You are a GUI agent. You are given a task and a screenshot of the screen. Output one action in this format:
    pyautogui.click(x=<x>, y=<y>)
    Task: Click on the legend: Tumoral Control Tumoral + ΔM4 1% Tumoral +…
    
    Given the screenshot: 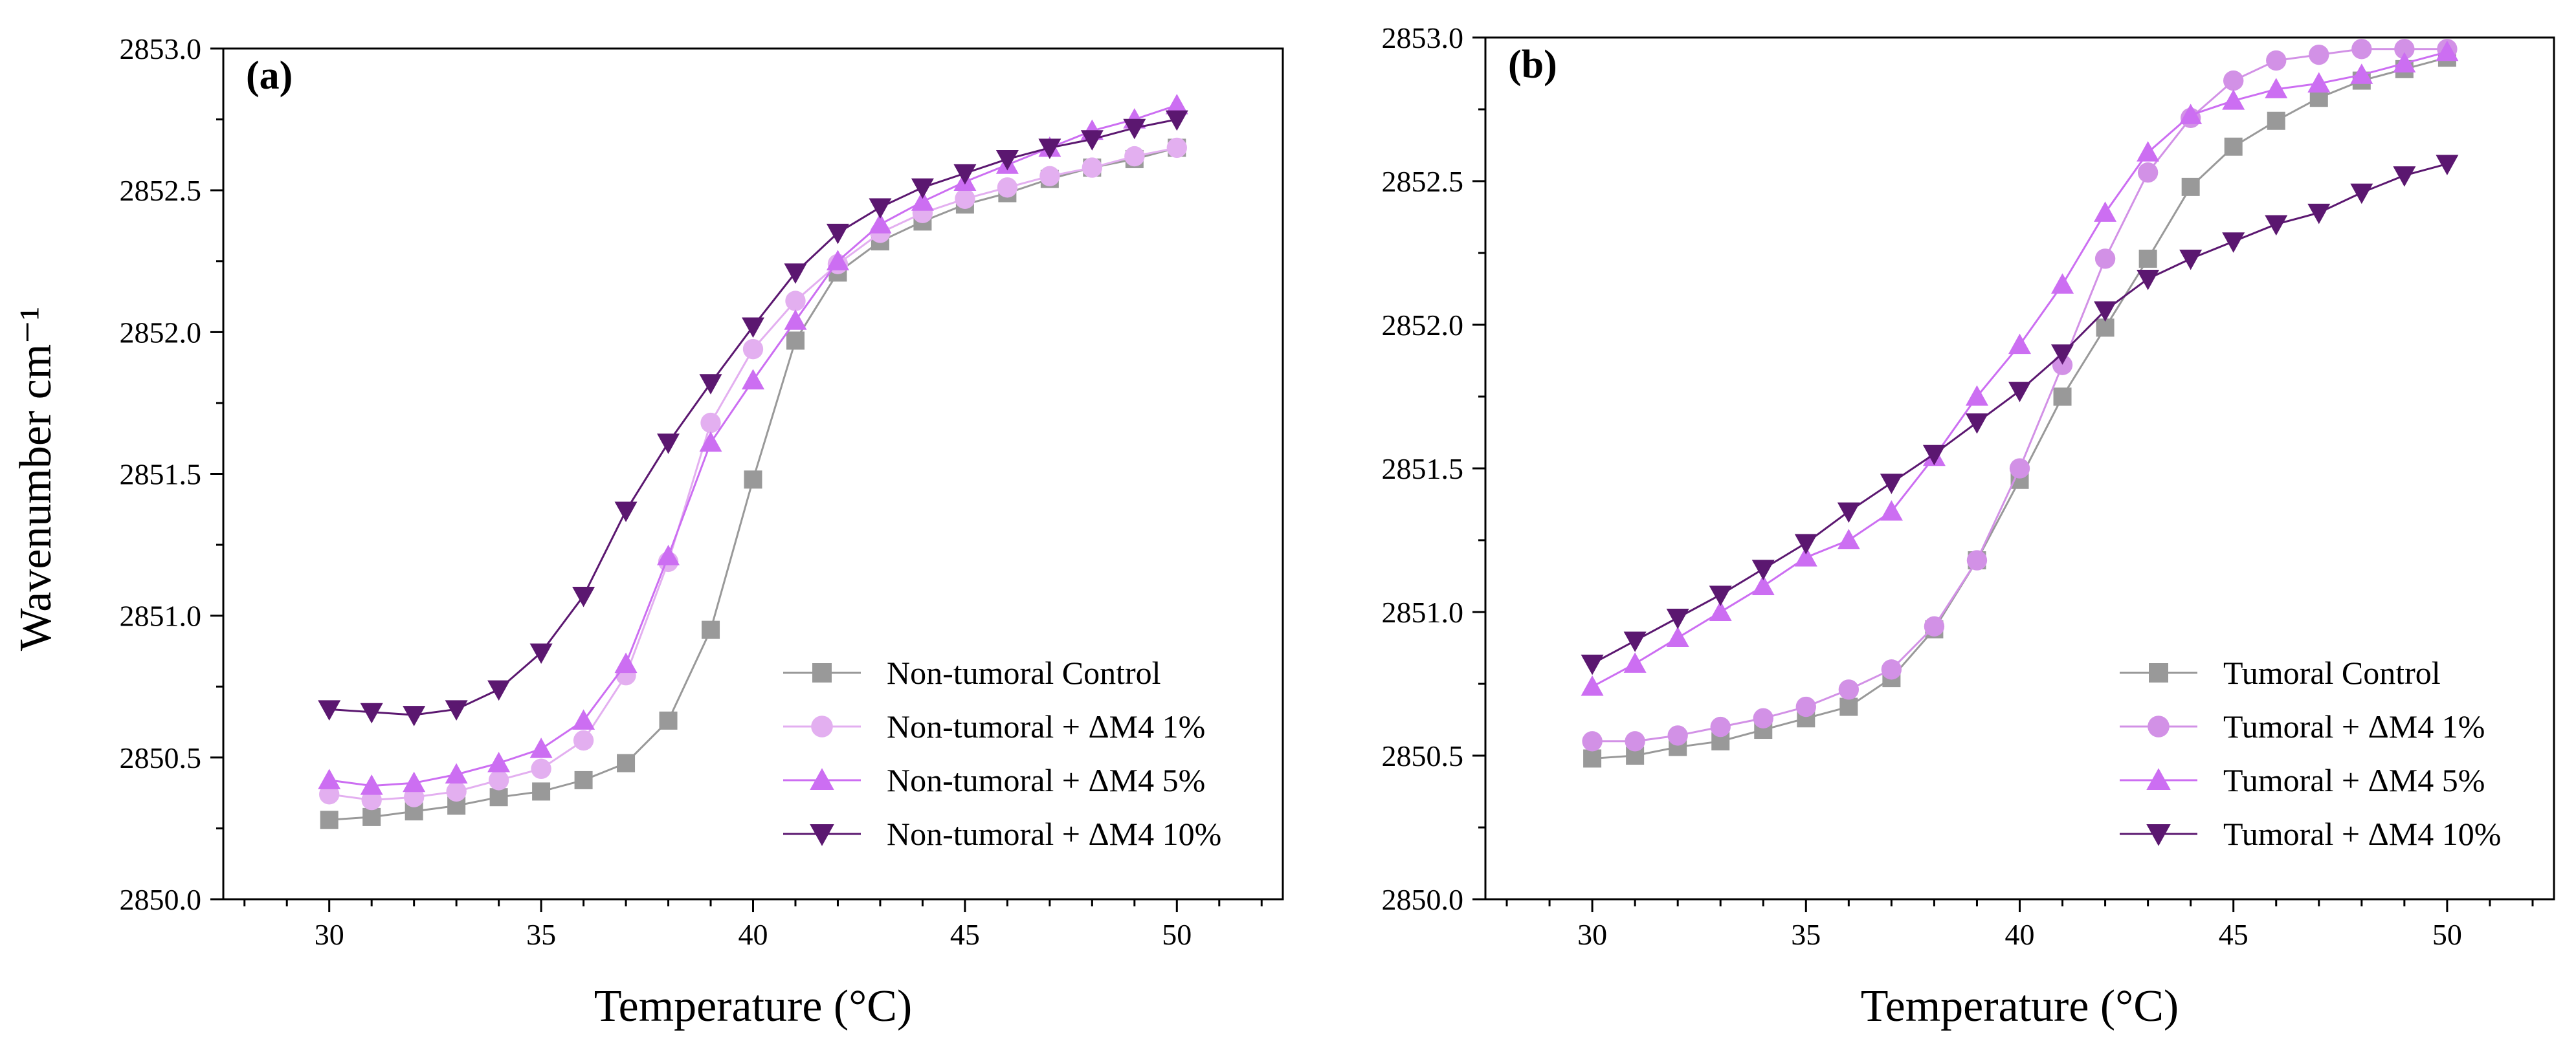 What is the action you would take?
    pyautogui.click(x=2310, y=754)
    